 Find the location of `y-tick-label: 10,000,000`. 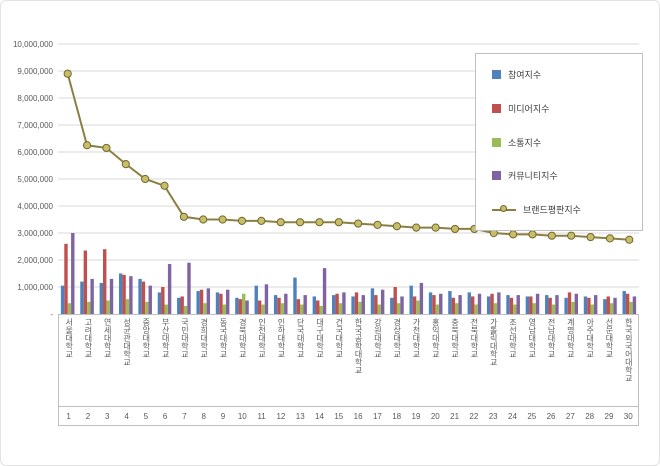

y-tick-label: 10,000,000 is located at coordinates (33, 44).